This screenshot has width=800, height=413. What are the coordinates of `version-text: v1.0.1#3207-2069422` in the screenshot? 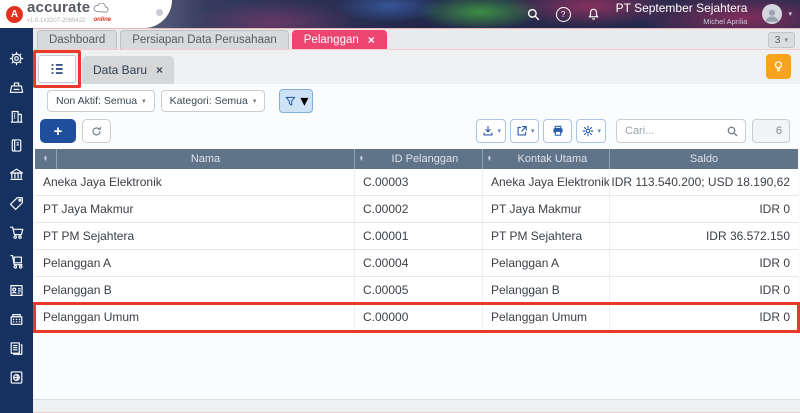 It's located at (56, 20).